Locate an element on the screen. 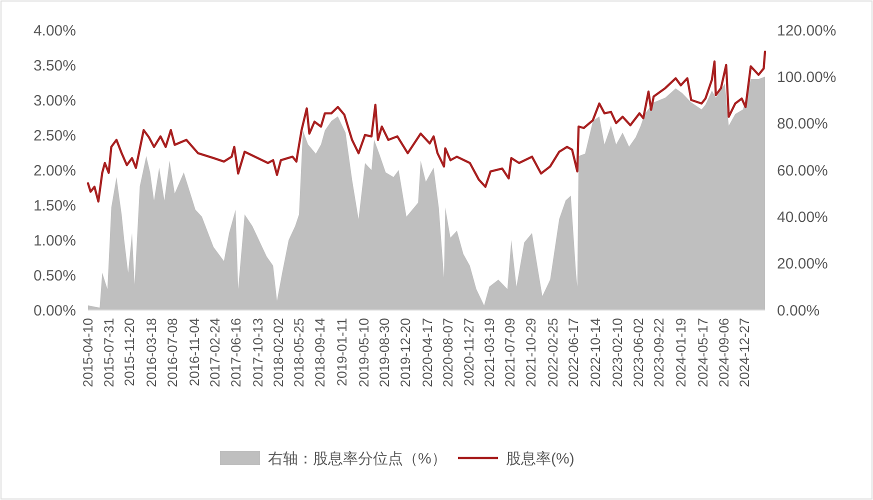  x-tick-label: 2019-01-11 is located at coordinates (342, 352).